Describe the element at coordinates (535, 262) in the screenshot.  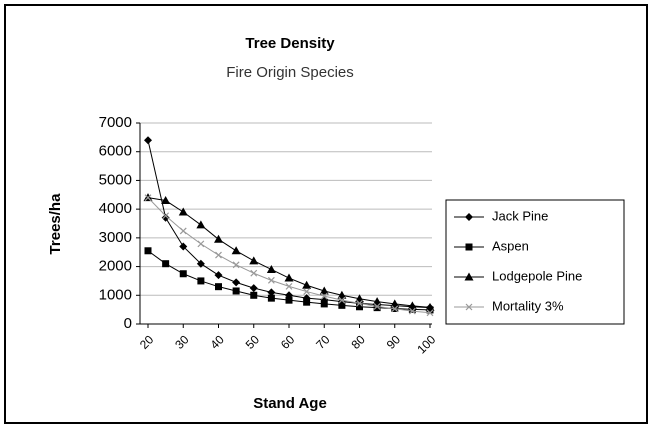
I see `legend-box` at that location.